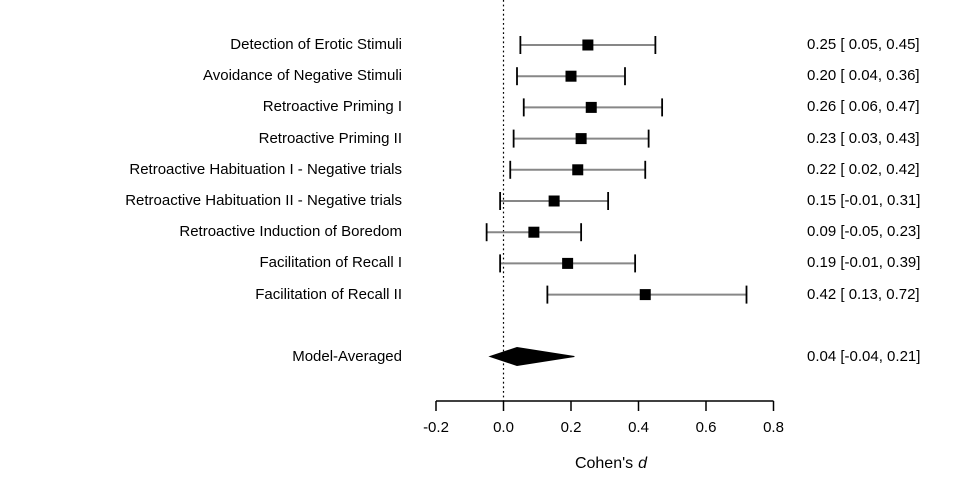  What do you see at coordinates (863, 294) in the screenshot?
I see `study-annotation: 0.42 [ 0.13, 0.72]` at bounding box center [863, 294].